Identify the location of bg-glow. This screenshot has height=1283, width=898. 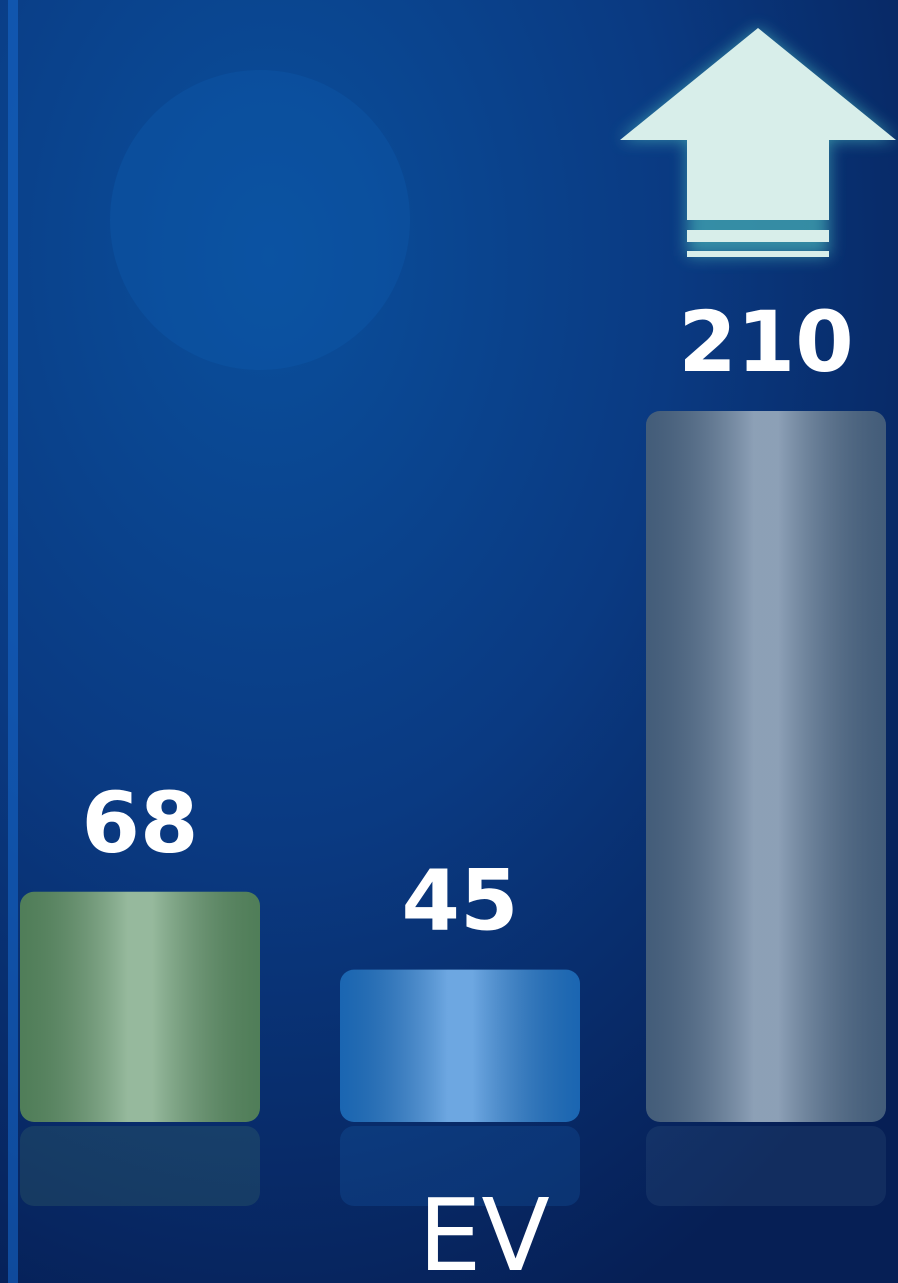
(260, 220).